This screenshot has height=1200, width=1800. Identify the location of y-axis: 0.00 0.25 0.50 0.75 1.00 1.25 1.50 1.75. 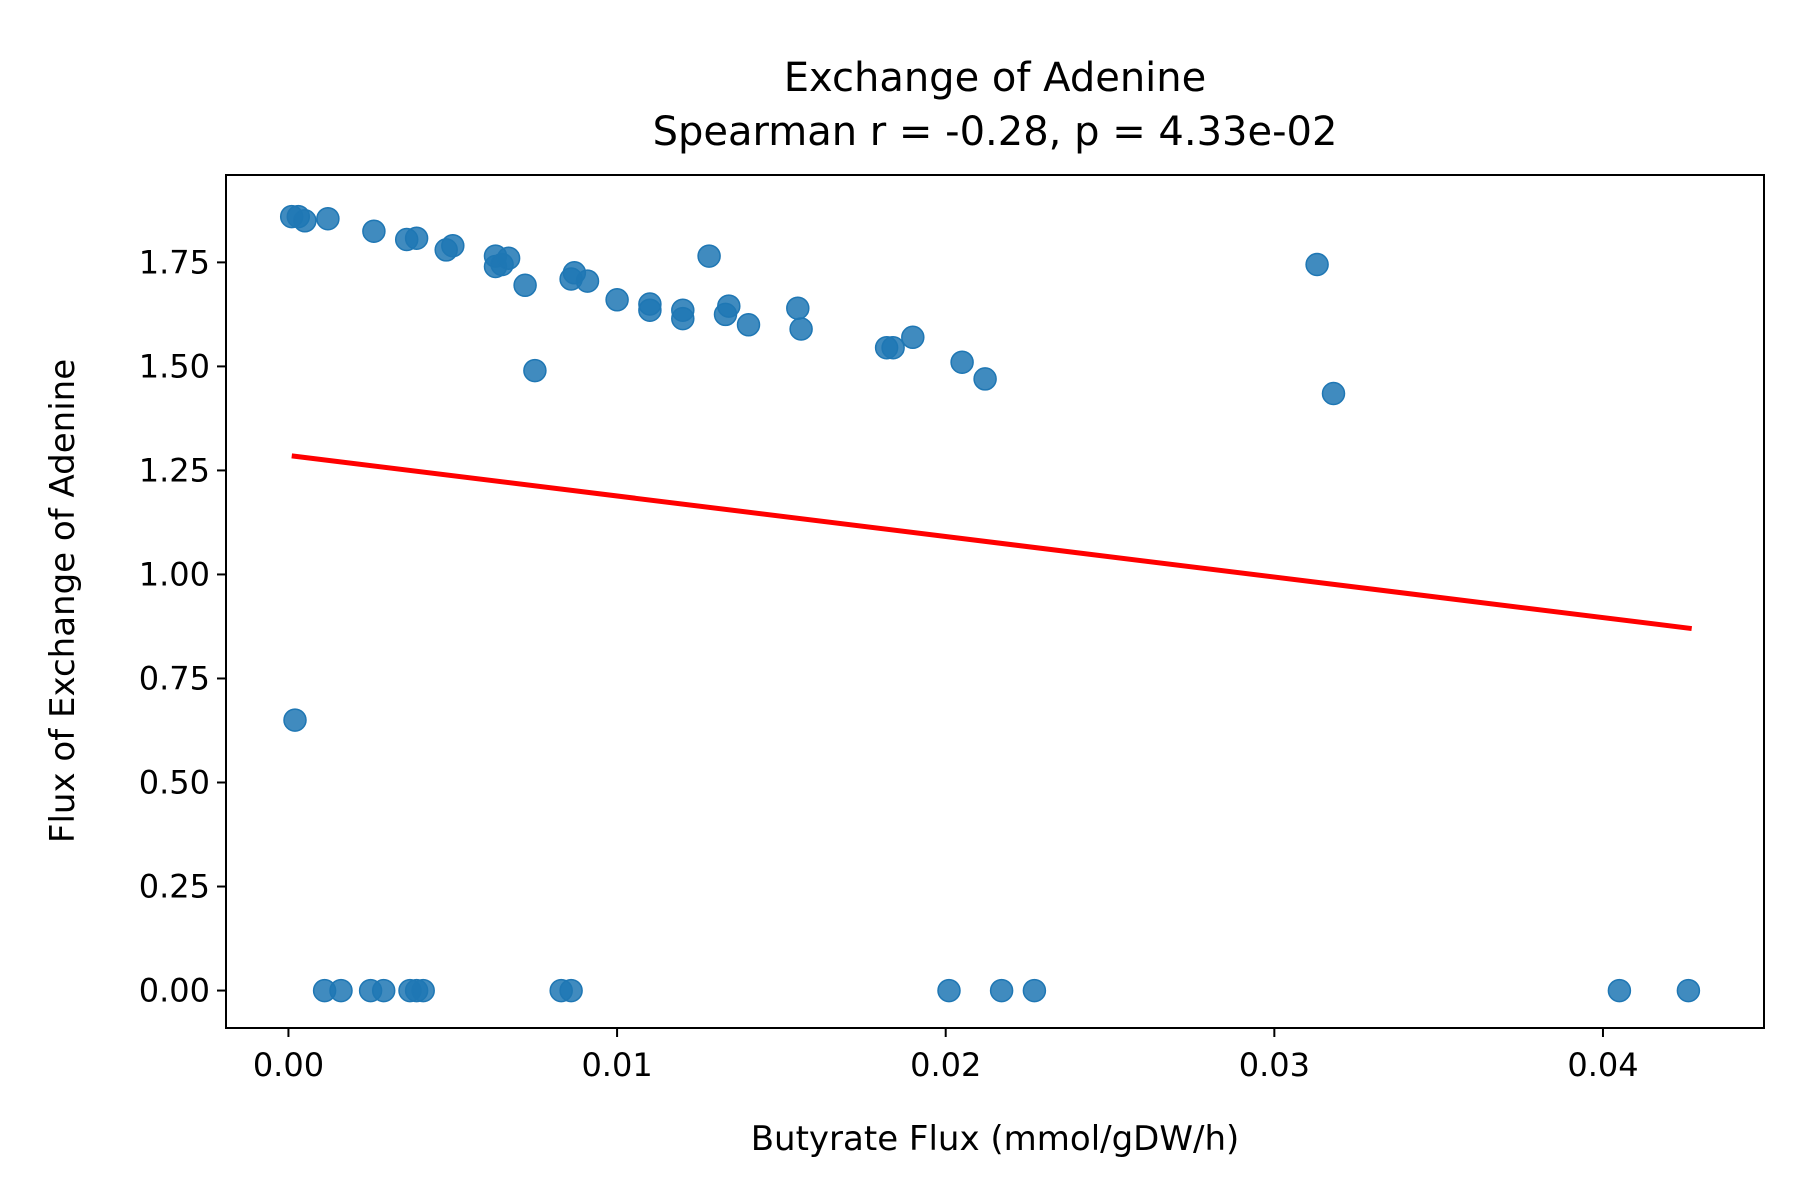
(182, 626).